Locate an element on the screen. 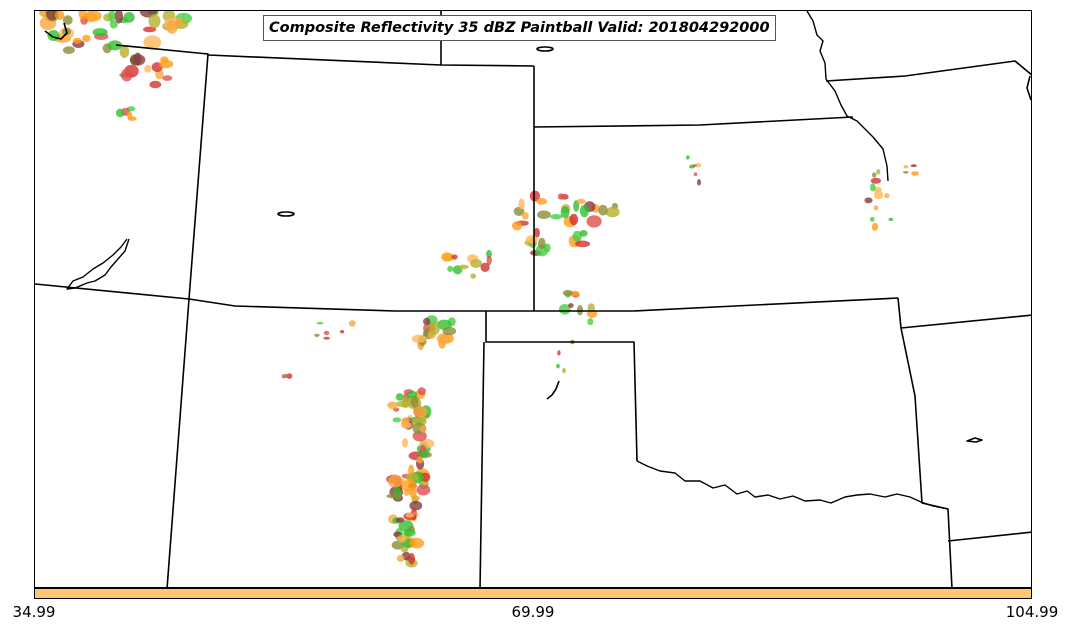 This screenshot has height=633, width=1070. lake-northwest is located at coordinates (56, 31).